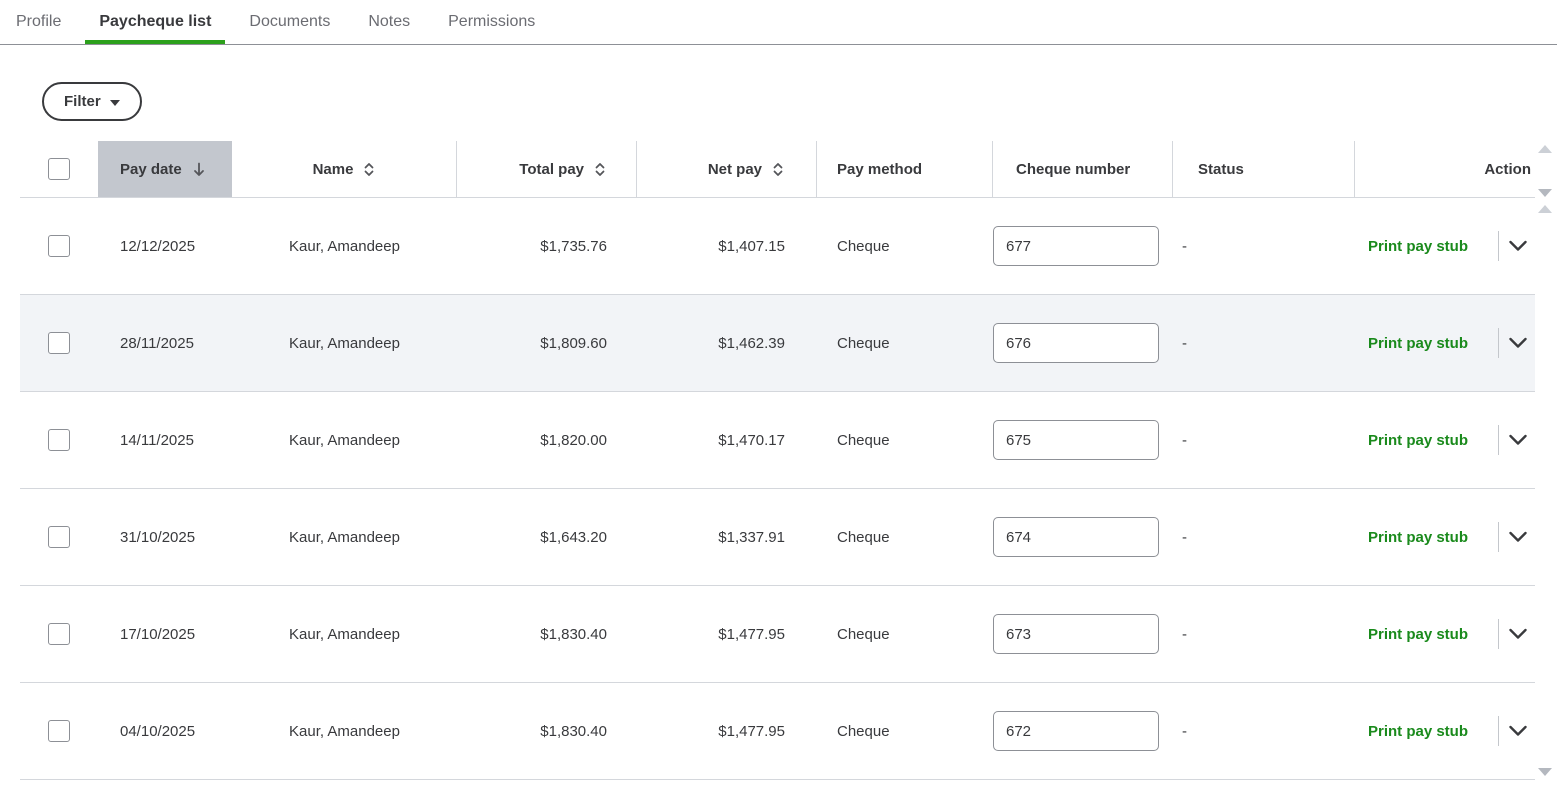 This screenshot has height=796, width=1557. Describe the element at coordinates (289, 22) in the screenshot. I see `tab-documents: Documents` at that location.